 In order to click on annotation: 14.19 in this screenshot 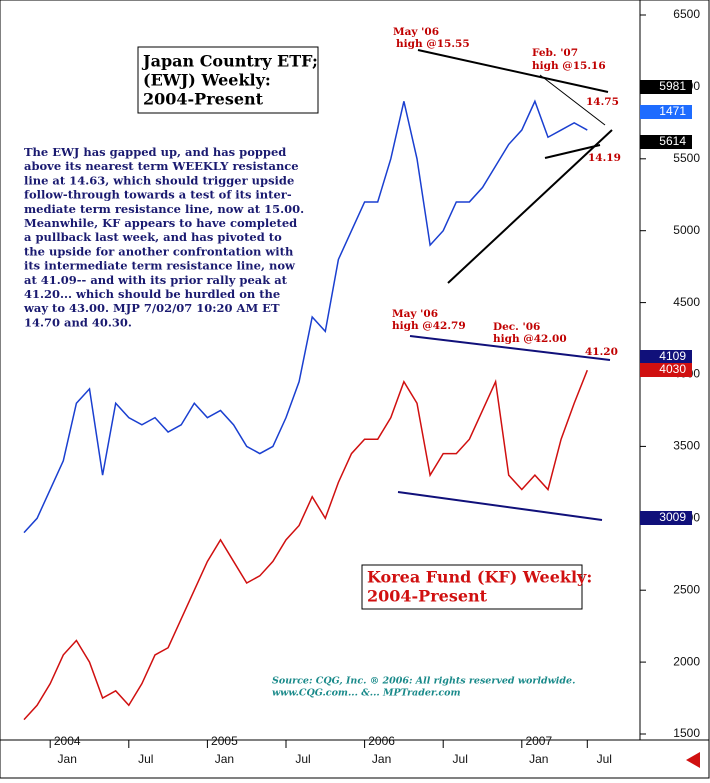, I will do `click(604, 158)`.